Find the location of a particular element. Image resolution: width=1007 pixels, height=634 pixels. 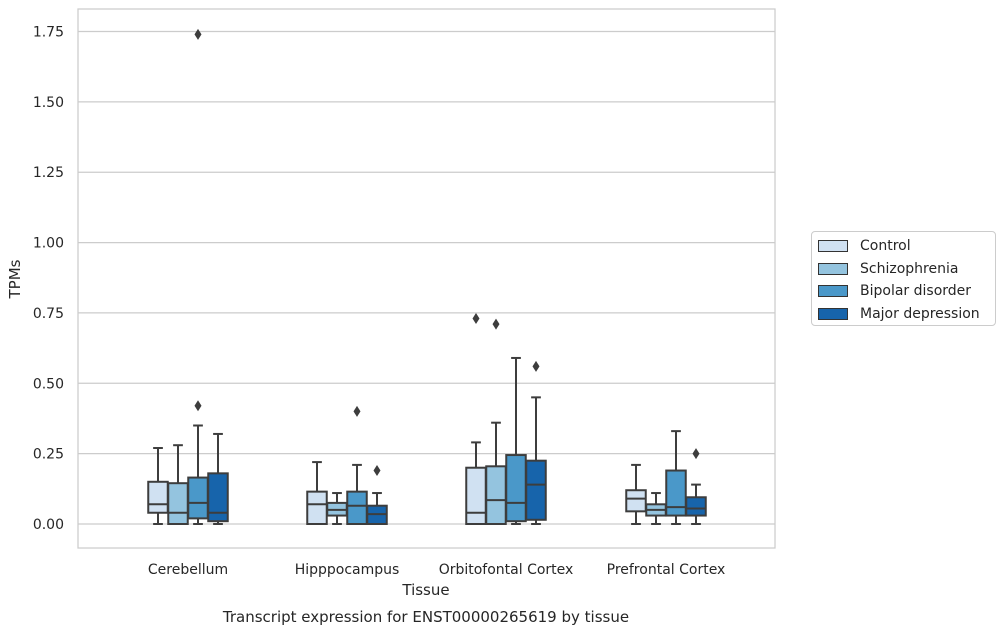

y-tick-label: 1.00 is located at coordinates (48, 244).